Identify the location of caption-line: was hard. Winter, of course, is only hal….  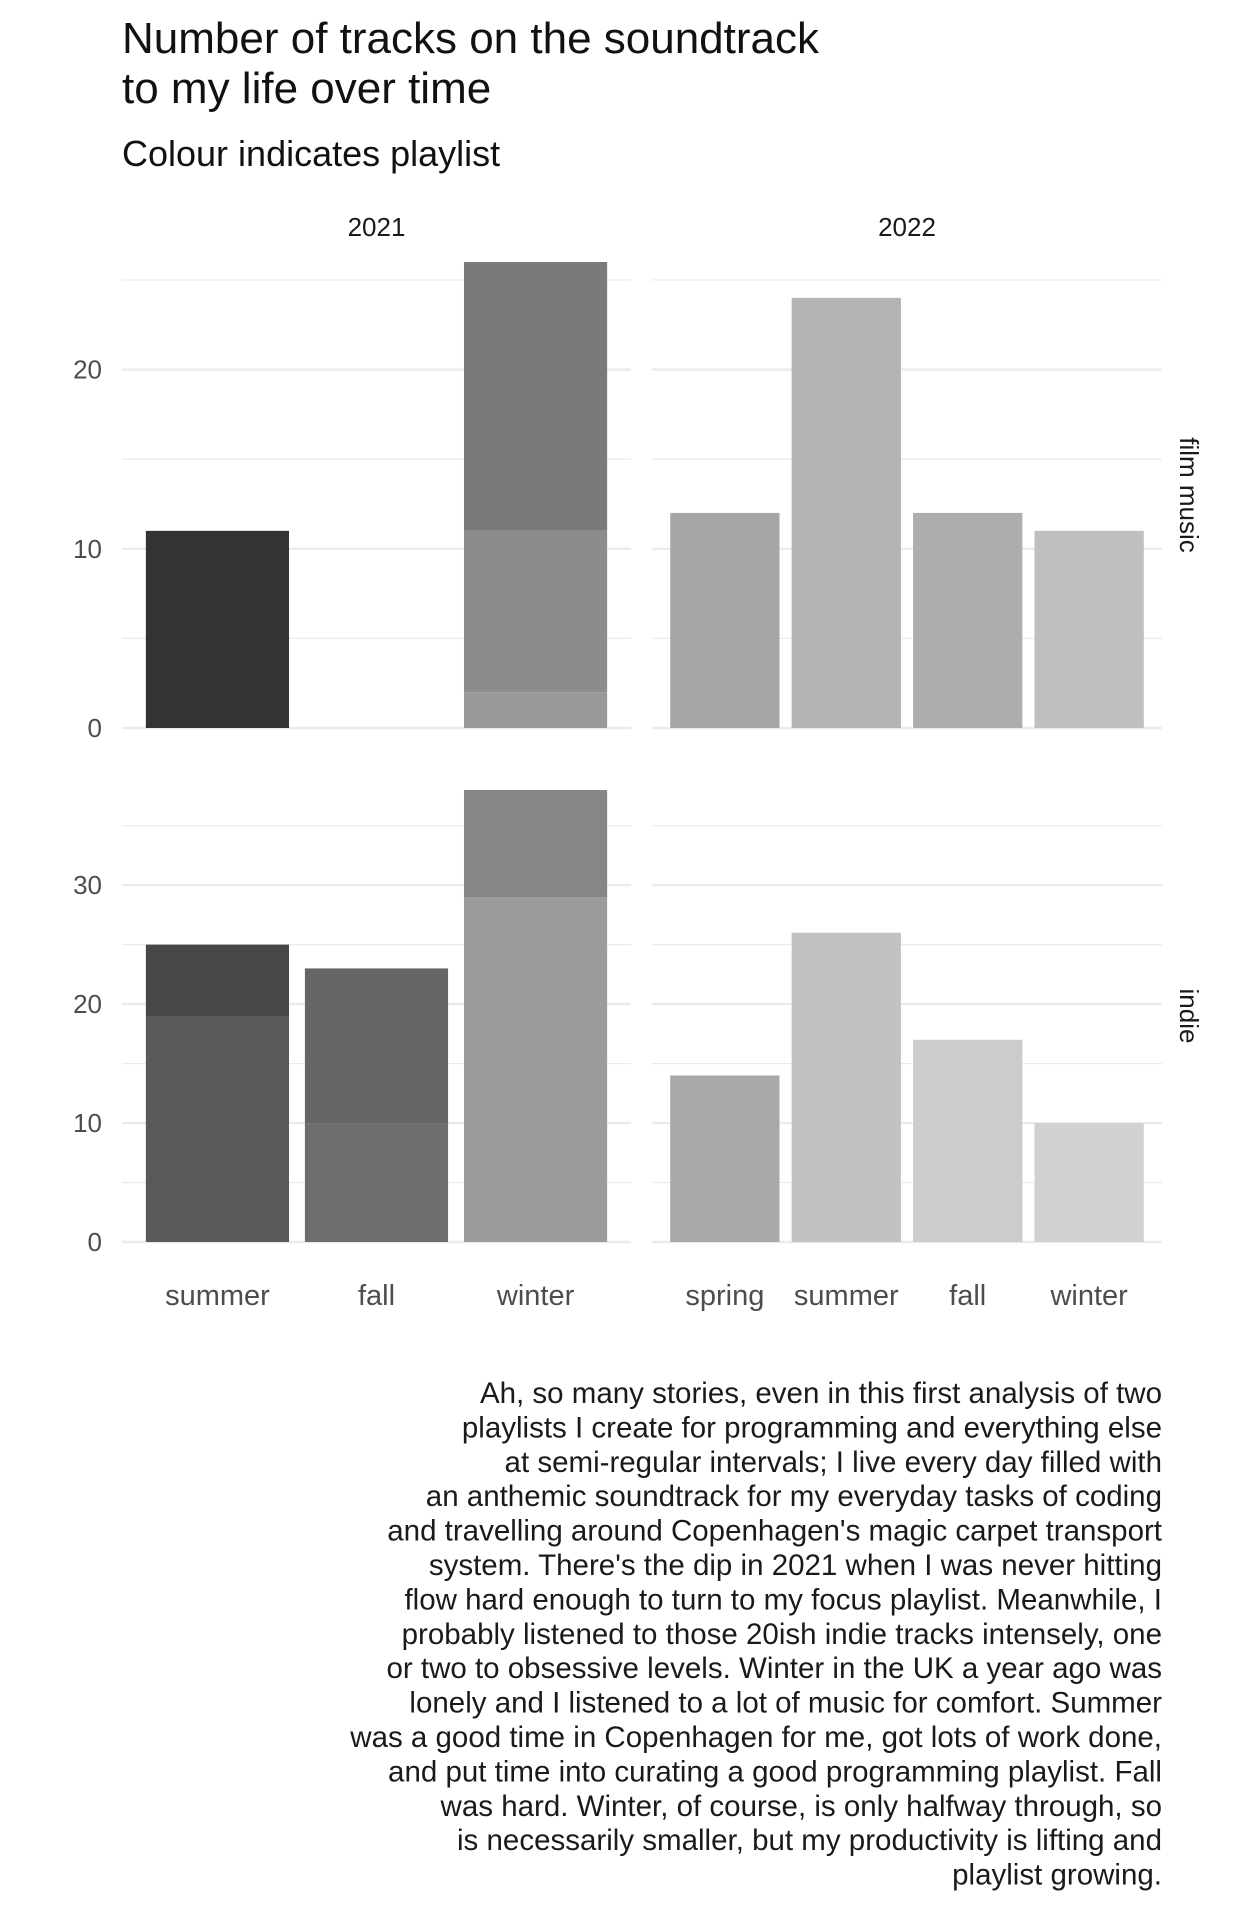
(801, 1806).